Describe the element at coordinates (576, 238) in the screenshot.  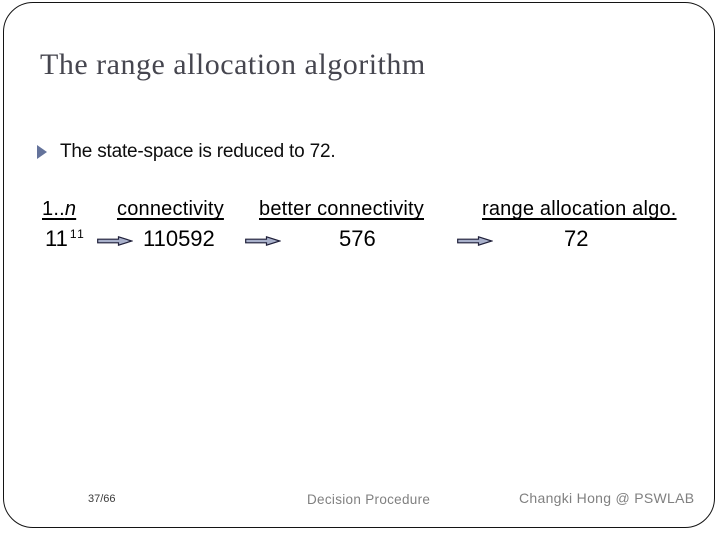
I see `flow-value-range-allocation: 72` at that location.